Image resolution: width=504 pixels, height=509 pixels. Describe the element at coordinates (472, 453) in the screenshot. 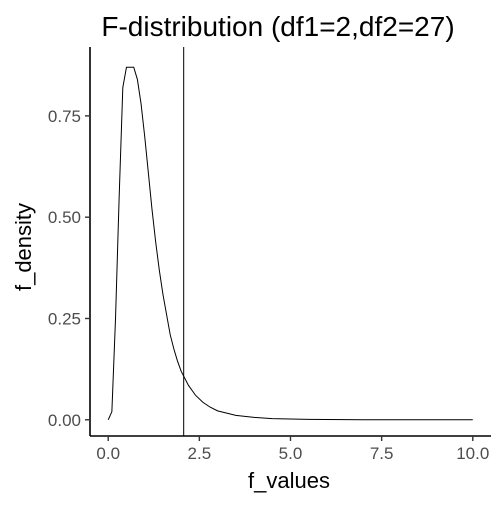

I see `x-tick-label: 10.0` at that location.